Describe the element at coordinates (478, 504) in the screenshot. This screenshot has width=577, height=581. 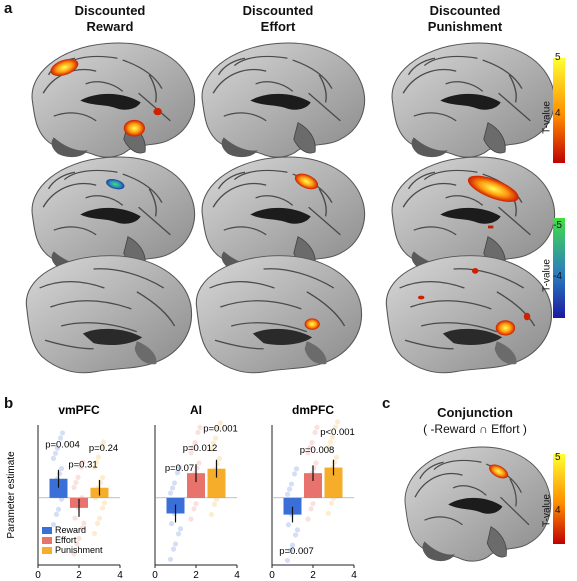
I see `conjunction-brain` at that location.